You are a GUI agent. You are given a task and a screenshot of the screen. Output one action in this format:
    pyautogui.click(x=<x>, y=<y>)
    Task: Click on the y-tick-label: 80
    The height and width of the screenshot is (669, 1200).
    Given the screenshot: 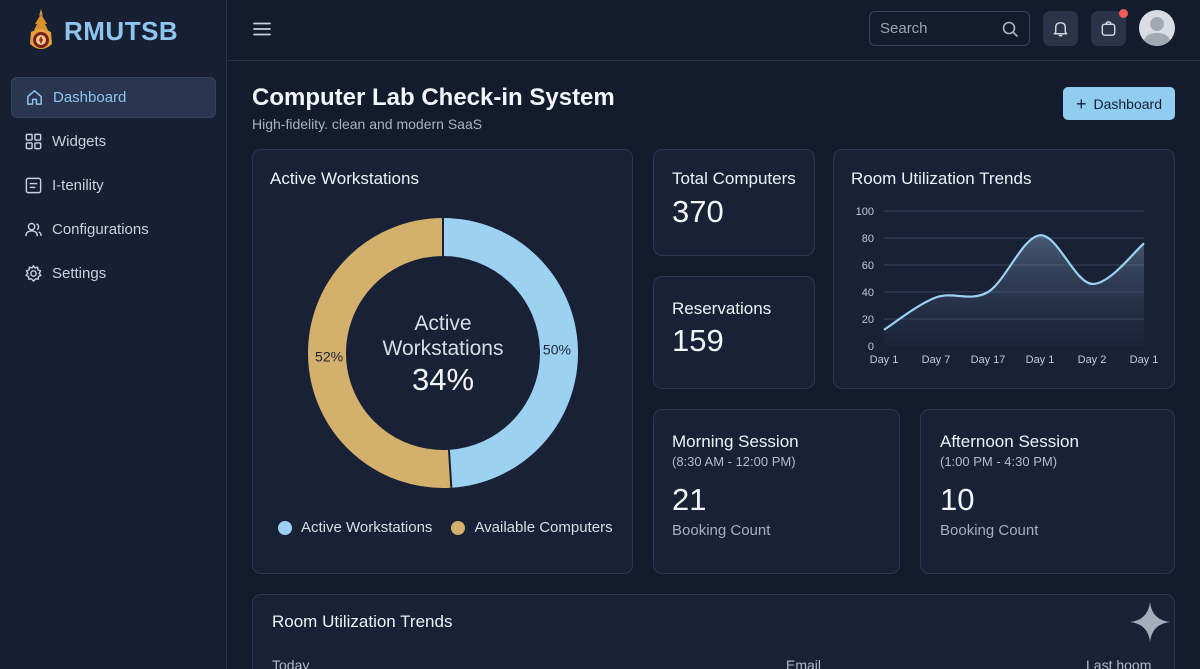 What is the action you would take?
    pyautogui.click(x=868, y=239)
    